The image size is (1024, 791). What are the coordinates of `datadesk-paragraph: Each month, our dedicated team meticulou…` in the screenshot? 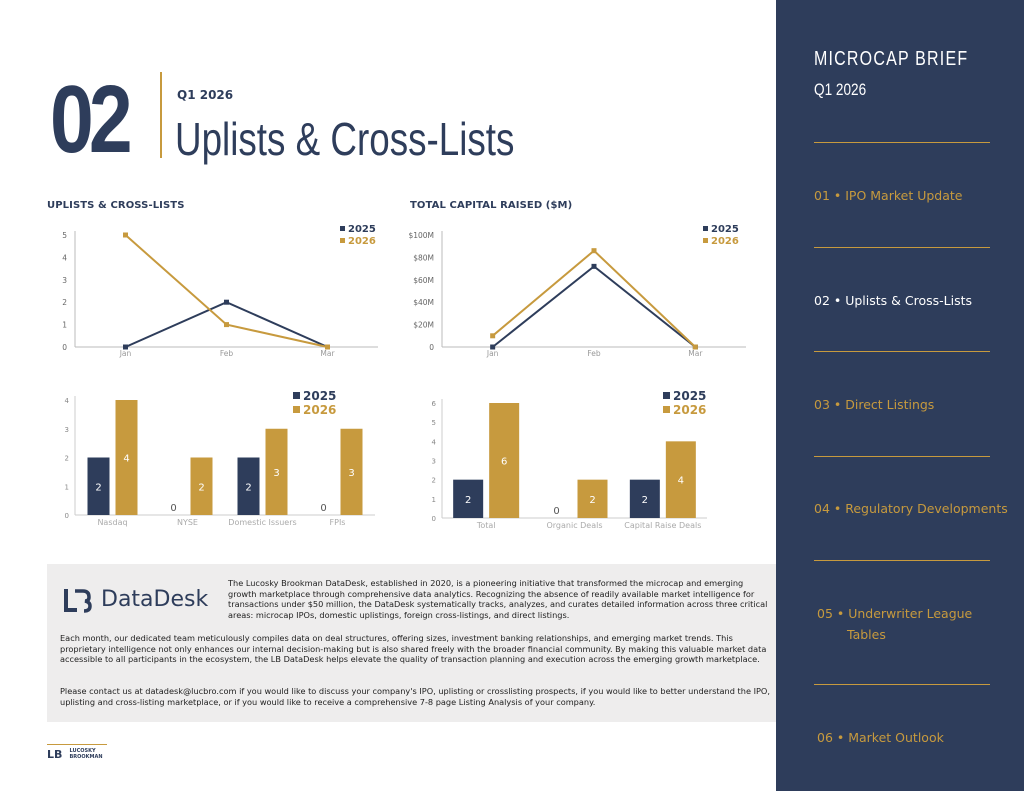 It's located at (413, 648).